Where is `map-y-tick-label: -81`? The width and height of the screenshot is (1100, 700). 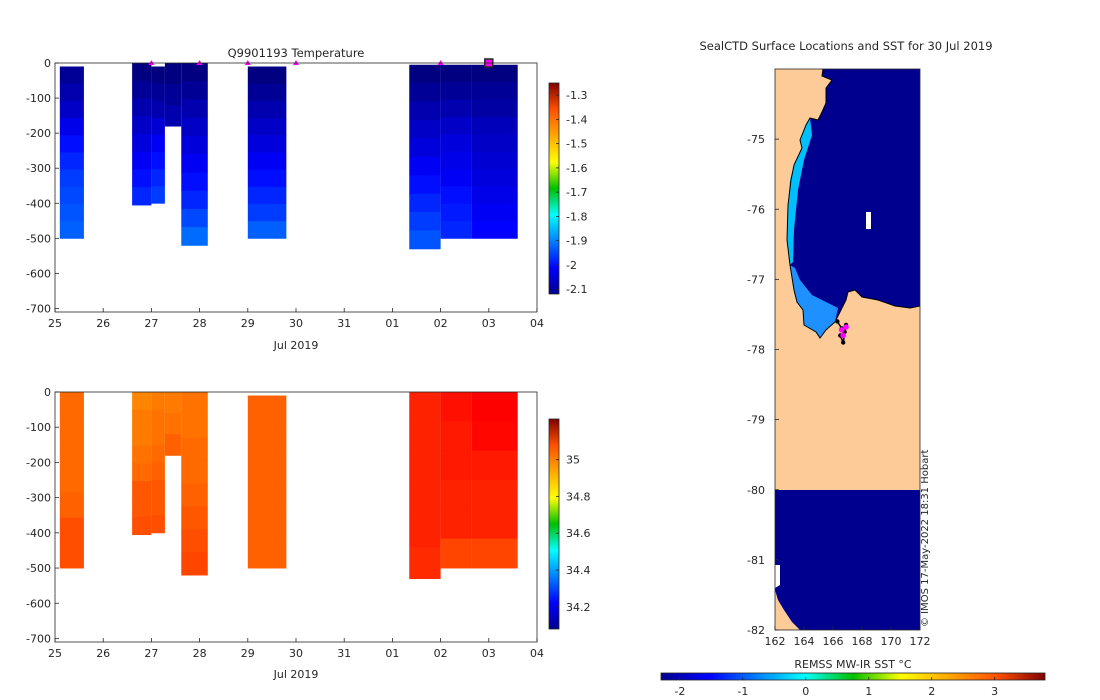
map-y-tick-label: -81 is located at coordinates (756, 560).